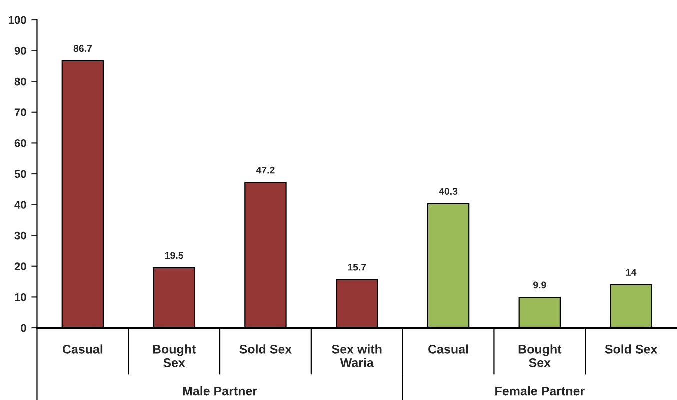  I want to click on y-tick-label: 40, so click(20, 205).